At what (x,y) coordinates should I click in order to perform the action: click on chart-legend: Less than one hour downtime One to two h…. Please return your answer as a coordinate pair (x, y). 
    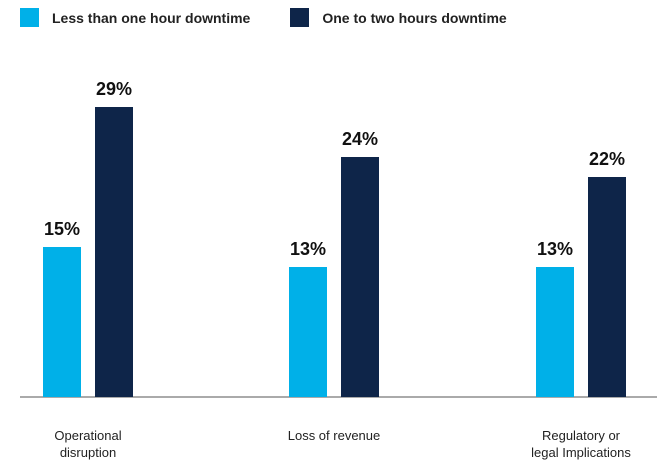
    Looking at the image, I should click on (283, 17).